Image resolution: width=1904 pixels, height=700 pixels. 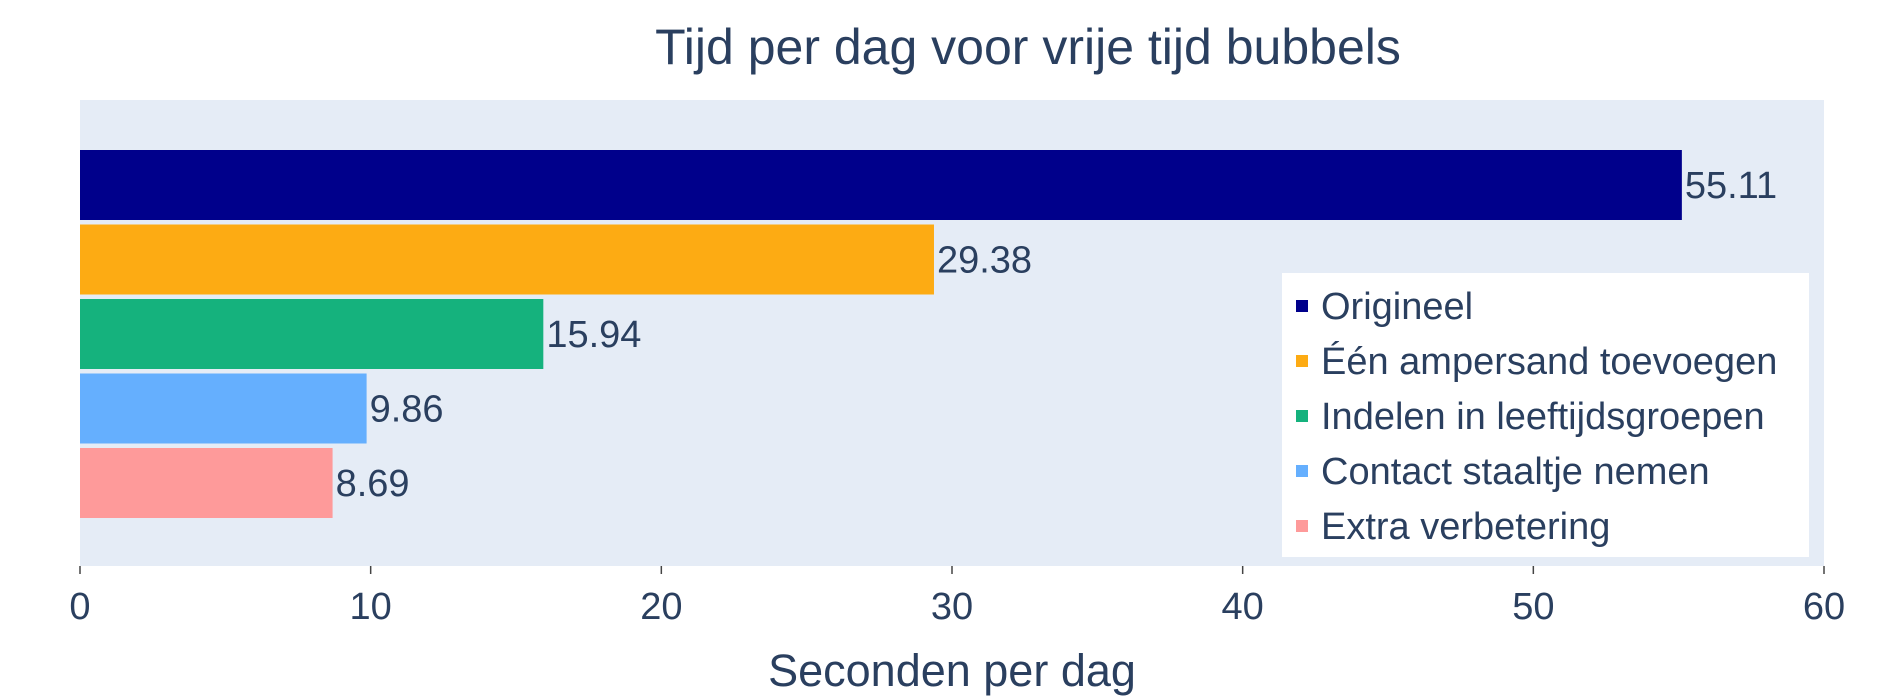 I want to click on legend-label: Origineel, so click(x=1397, y=307).